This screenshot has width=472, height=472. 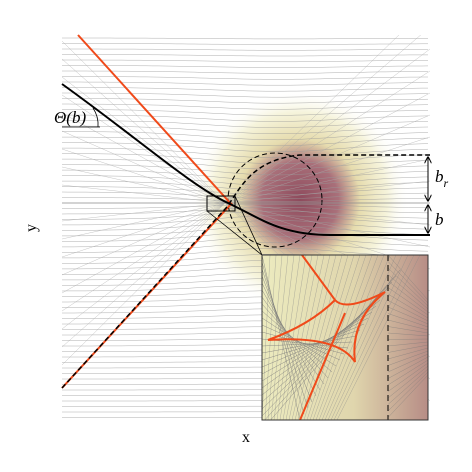 I want to click on asymptote, so click(x=155, y=120).